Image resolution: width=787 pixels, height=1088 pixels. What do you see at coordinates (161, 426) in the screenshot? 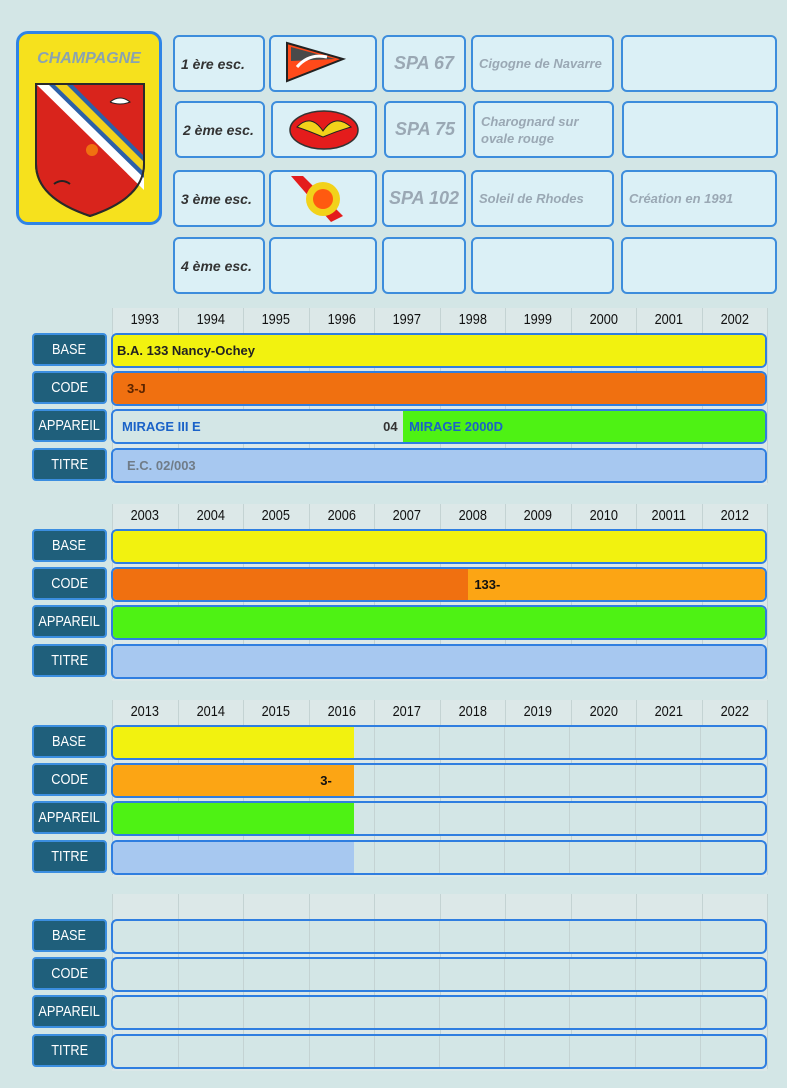
I see `appareil-text-before: MIRAGE III E` at bounding box center [161, 426].